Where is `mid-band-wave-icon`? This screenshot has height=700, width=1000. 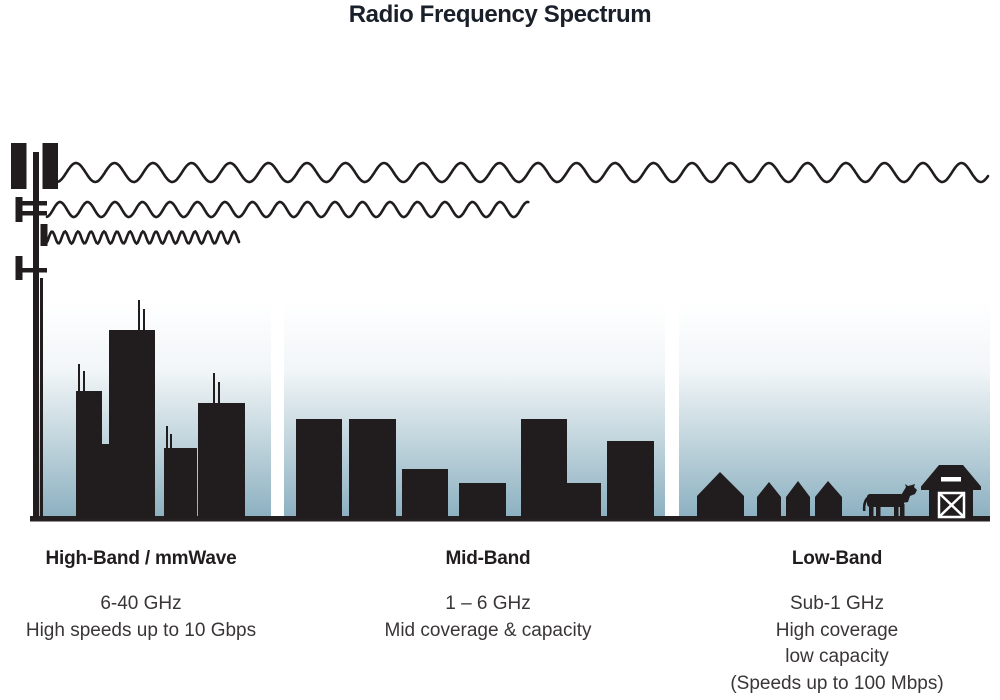
mid-band-wave-icon is located at coordinates (287, 209).